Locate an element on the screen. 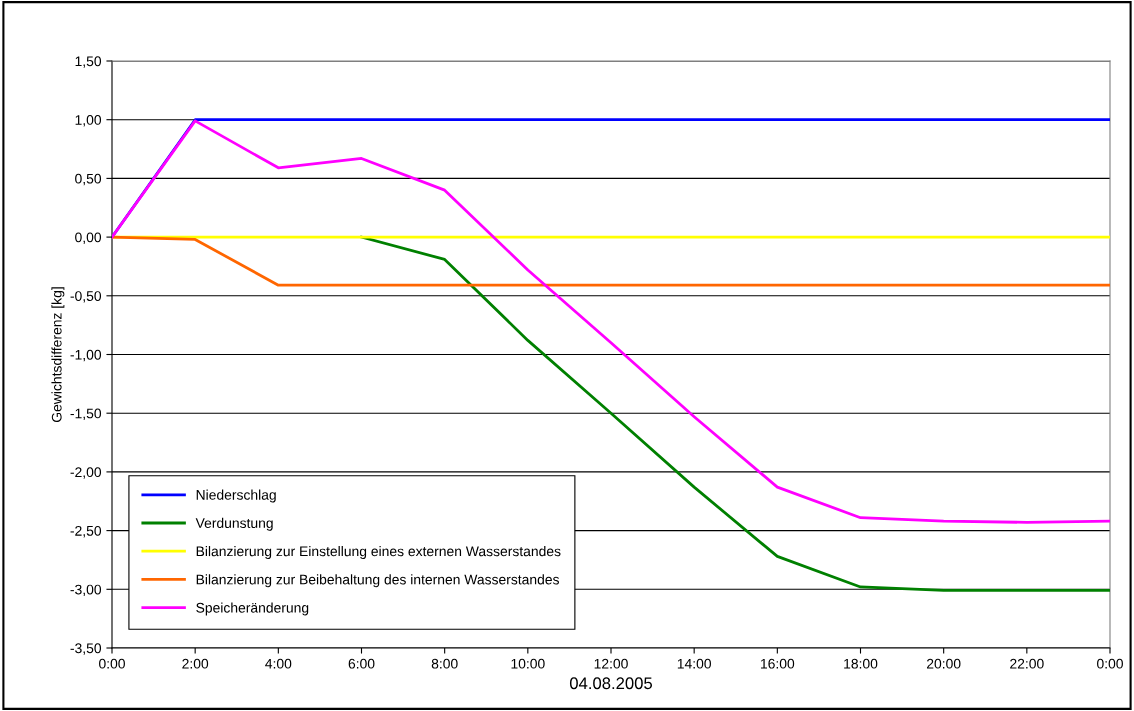  x-tick-label: 10:00 is located at coordinates (528, 663).